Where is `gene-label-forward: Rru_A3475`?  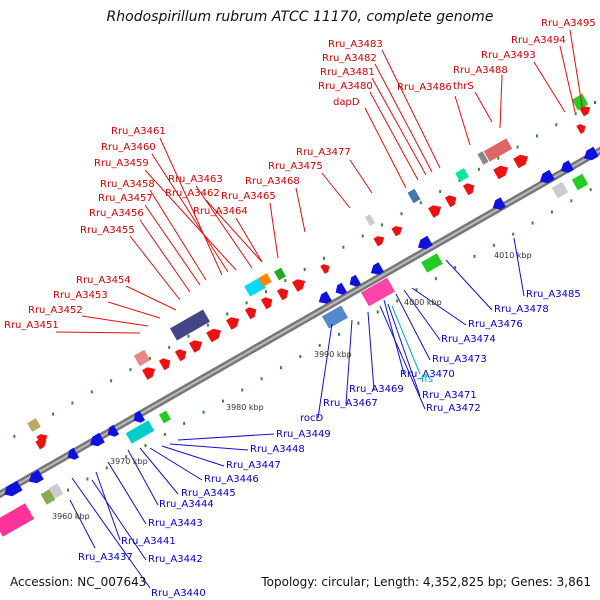
gene-label-forward: Rru_A3475 is located at coordinates (295, 166).